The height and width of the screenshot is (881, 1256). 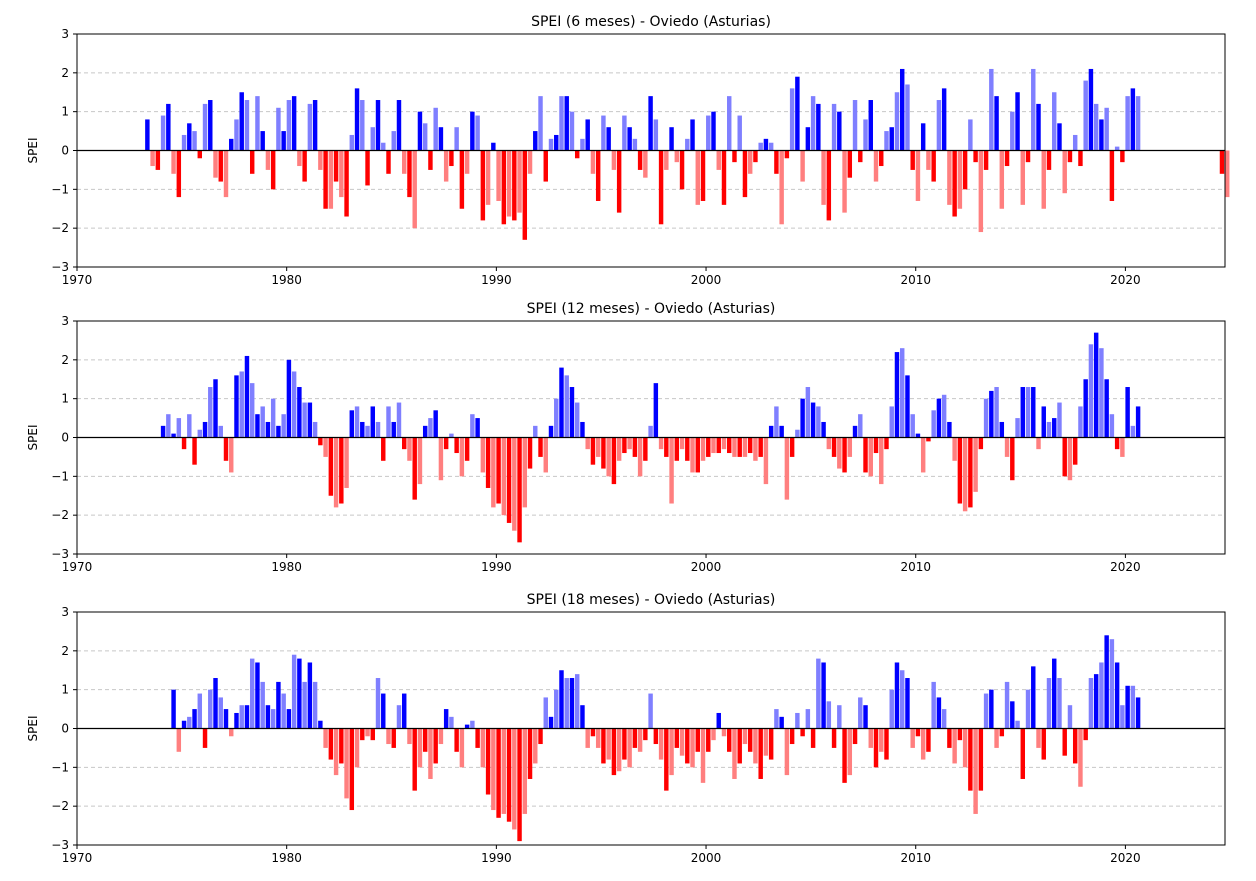 What do you see at coordinates (33, 729) in the screenshot?
I see `y-axis-label: SPEI` at bounding box center [33, 729].